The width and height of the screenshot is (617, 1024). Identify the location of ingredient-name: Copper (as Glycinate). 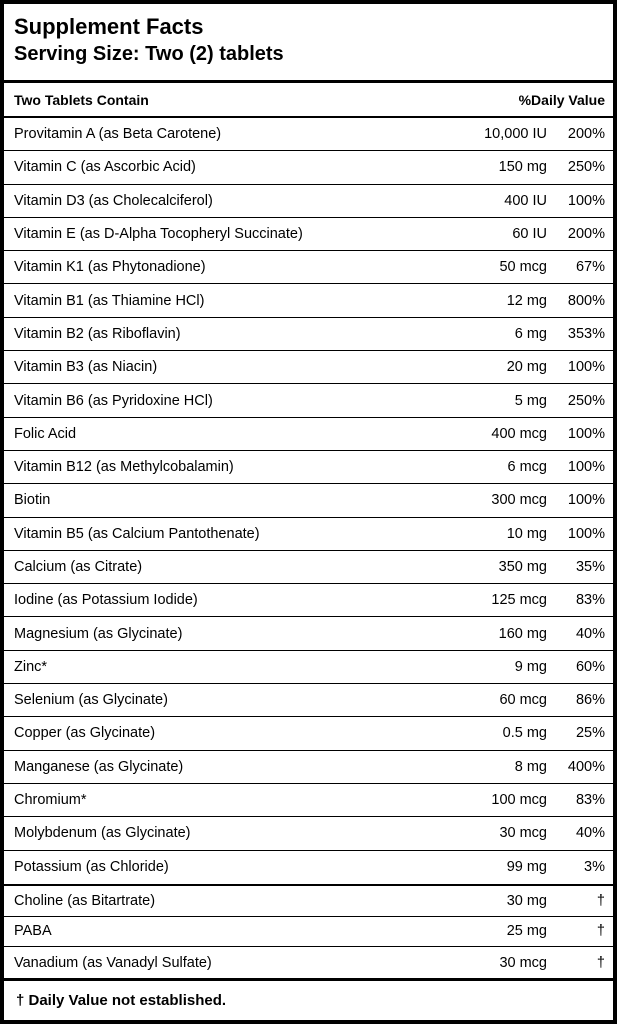
(85, 733).